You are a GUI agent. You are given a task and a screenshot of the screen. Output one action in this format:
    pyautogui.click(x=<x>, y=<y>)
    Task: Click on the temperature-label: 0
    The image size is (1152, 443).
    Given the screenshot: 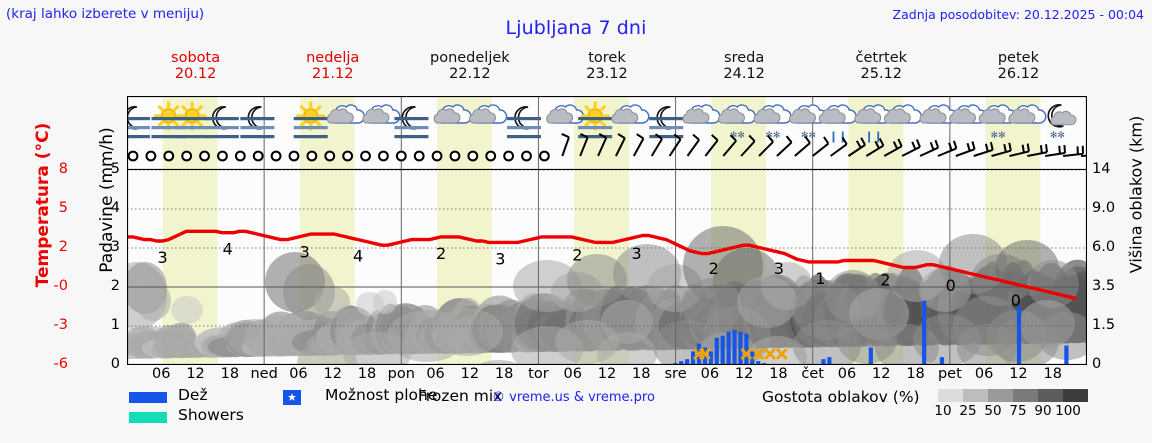 What is the action you would take?
    pyautogui.click(x=1016, y=300)
    